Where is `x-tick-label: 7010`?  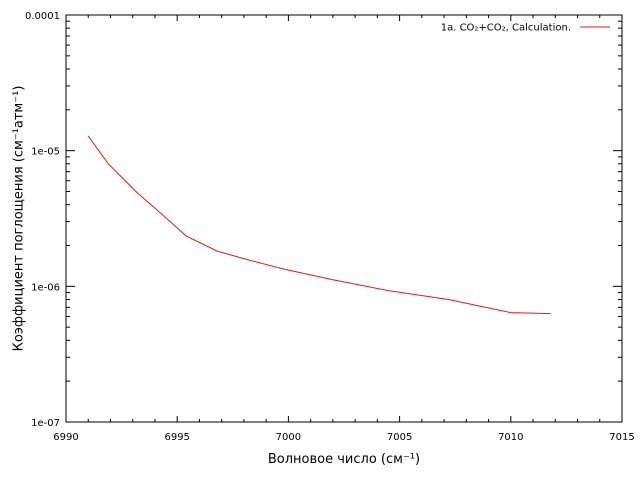
x-tick-label: 7010 is located at coordinates (510, 437).